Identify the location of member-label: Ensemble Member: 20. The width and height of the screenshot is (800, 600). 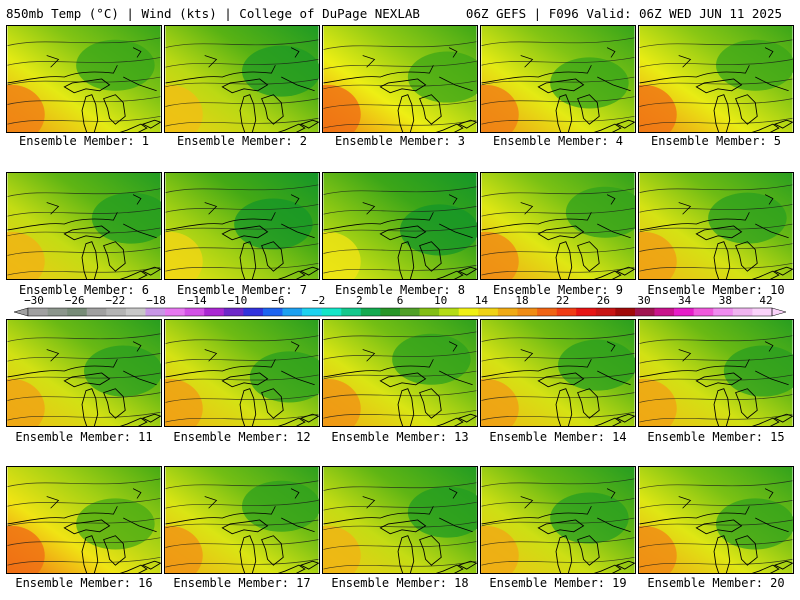
(716, 583).